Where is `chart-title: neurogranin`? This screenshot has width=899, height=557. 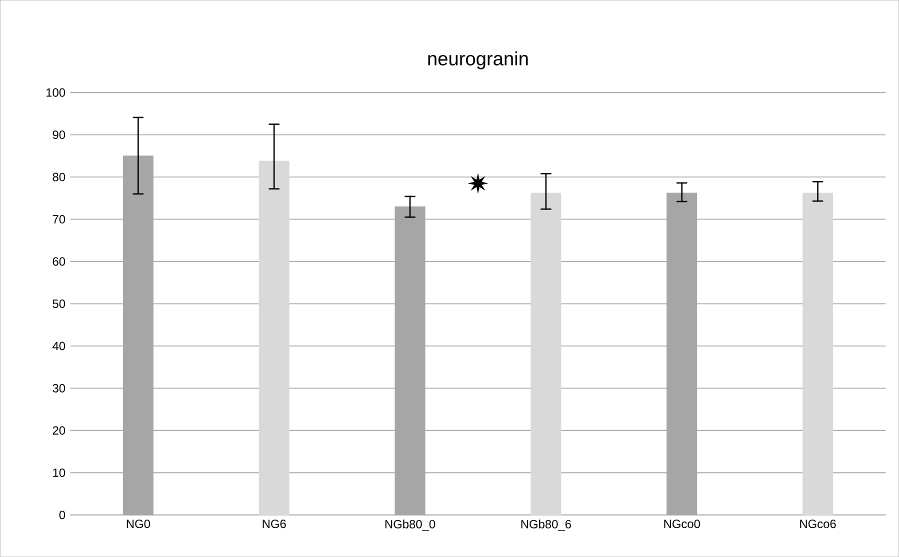
chart-title: neurogranin is located at coordinates (478, 60).